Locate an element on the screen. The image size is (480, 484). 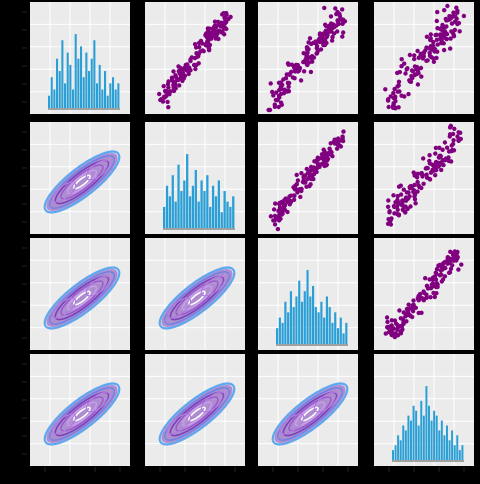
panel-r0-c3 is located at coordinates (424, 58).